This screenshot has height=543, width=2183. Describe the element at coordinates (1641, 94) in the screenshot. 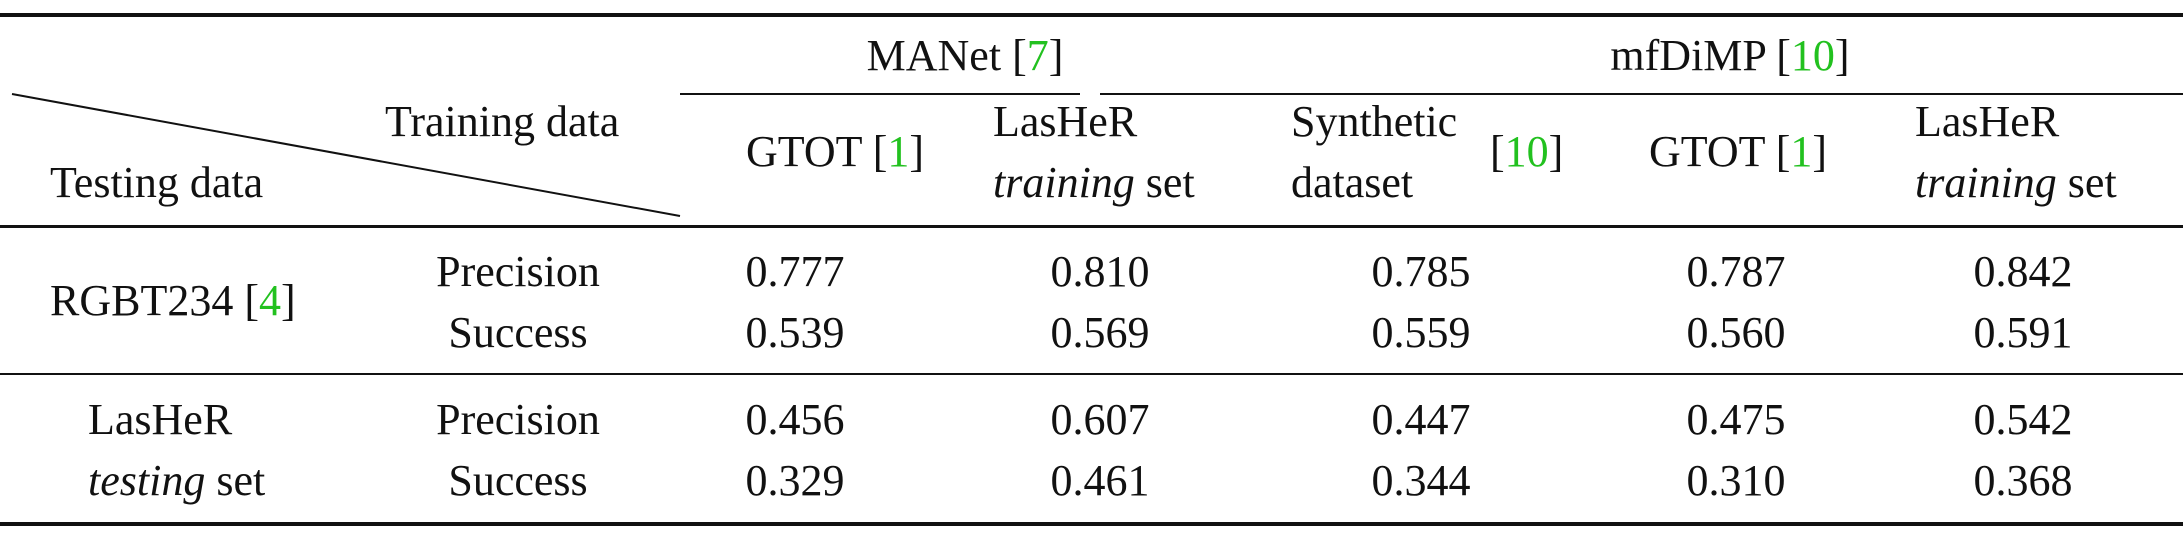

I see `mfdimp-group-underline` at that location.